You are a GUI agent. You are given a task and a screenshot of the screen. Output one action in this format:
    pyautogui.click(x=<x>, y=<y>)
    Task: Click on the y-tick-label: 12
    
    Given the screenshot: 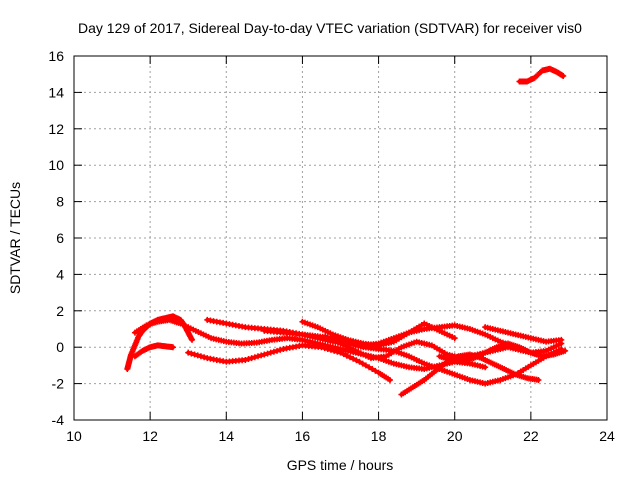 What is the action you would take?
    pyautogui.click(x=56, y=129)
    